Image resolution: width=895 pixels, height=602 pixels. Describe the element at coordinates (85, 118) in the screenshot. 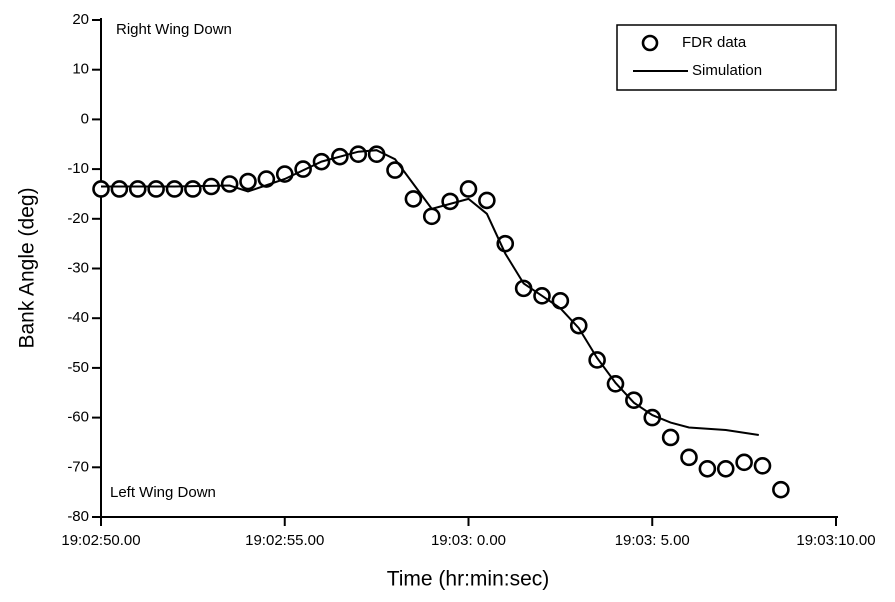

I see `y-tick-label: 0` at that location.